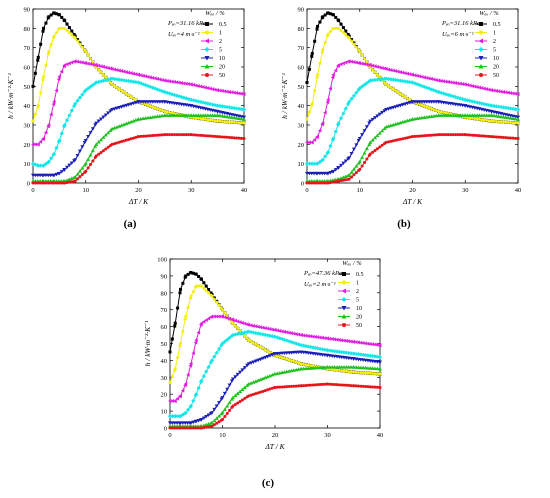  What do you see at coordinates (301, 126) in the screenshot?
I see `y-tick-label: 30` at bounding box center [301, 126].